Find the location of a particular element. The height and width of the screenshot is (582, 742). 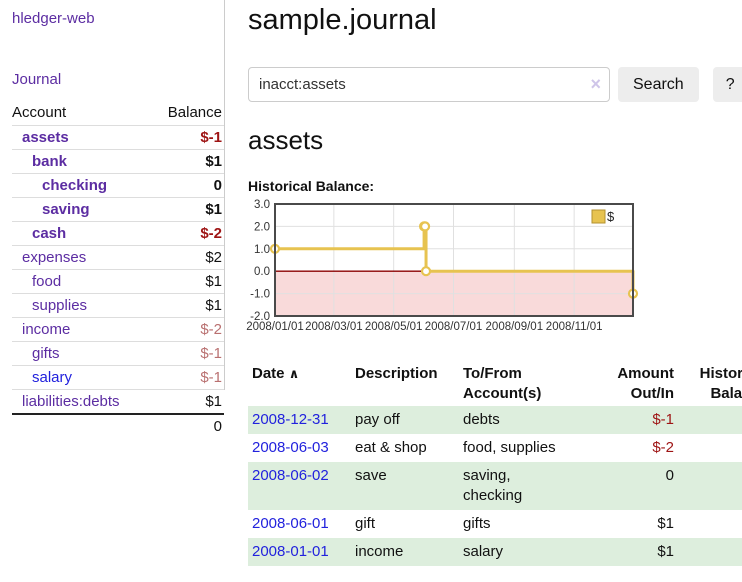

transaction-row: 2008-06-02 save saving, checking 0$2 is located at coordinates (495, 486).